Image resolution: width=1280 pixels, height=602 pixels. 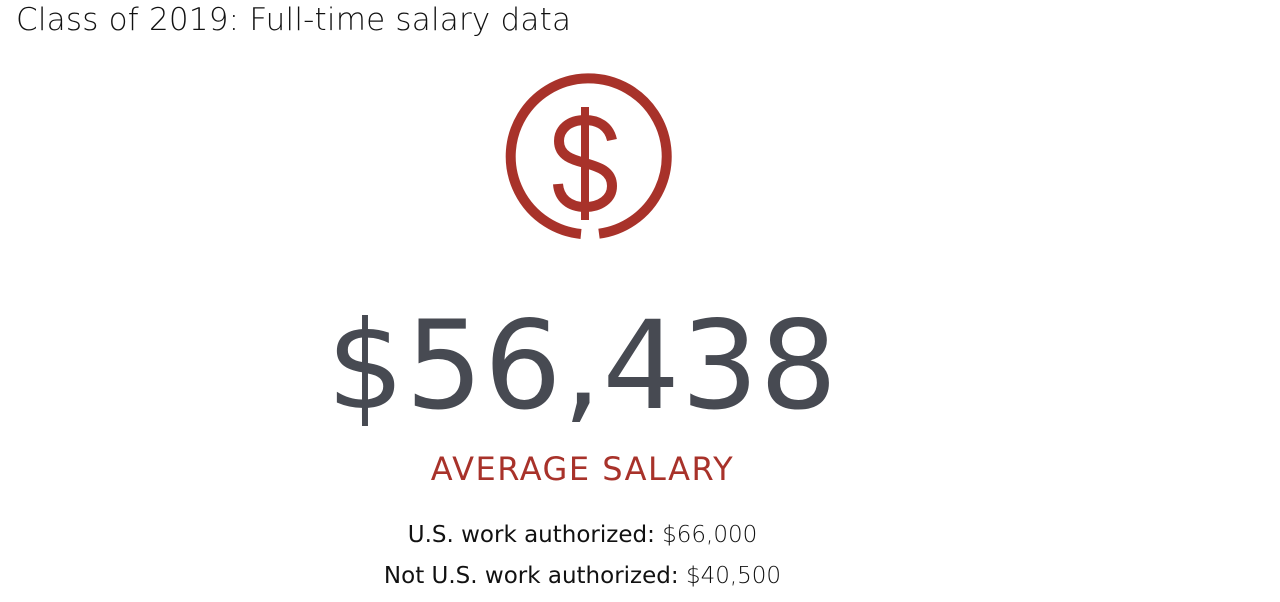 I want to click on us-authorized-salary: U.S. work authorized: $66,000, so click(x=582, y=535).